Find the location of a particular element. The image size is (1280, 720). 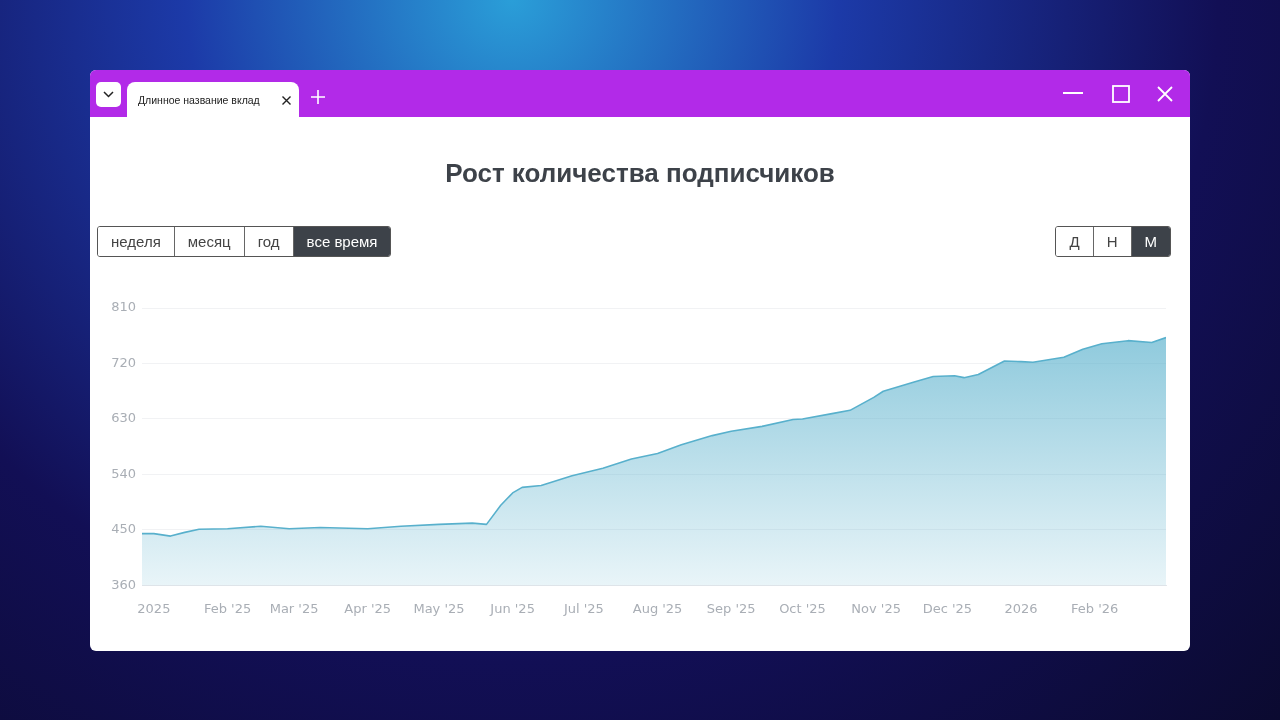

text: неделя is located at coordinates (136, 241).